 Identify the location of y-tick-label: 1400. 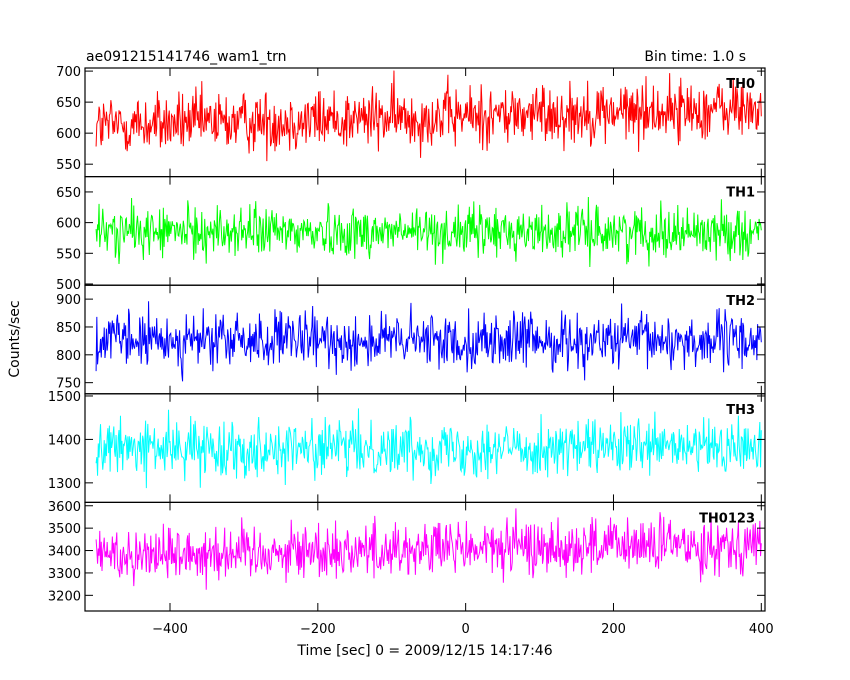
(64, 440).